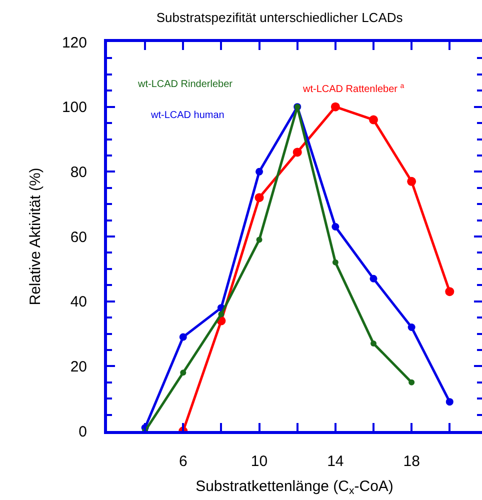 The width and height of the screenshot is (482, 500). Describe the element at coordinates (74, 43) in the screenshot. I see `y-tick-label: 120` at that location.